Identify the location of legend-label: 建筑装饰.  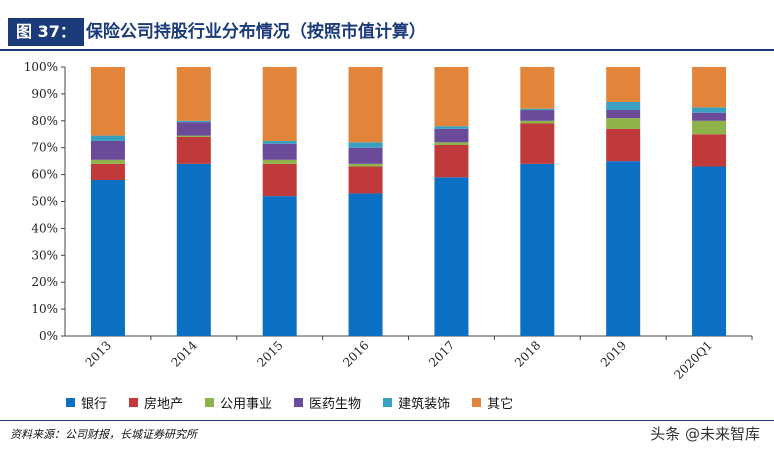
(424, 404).